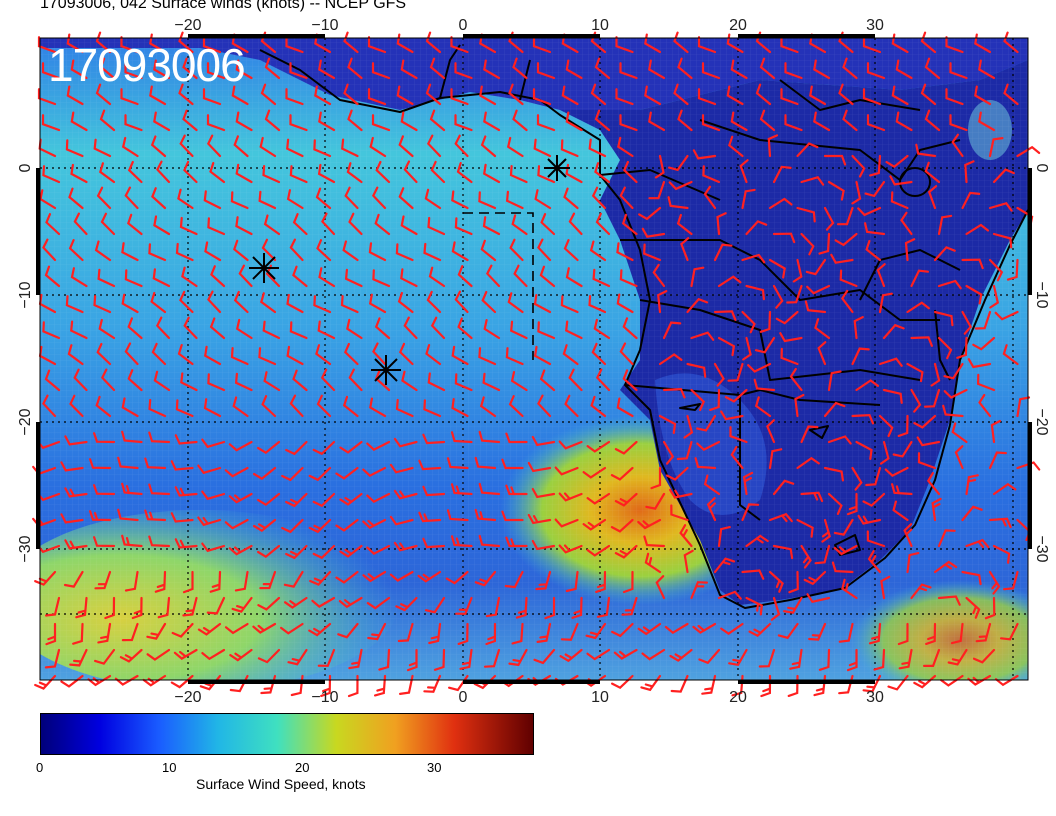 This screenshot has width=1056, height=816. Describe the element at coordinates (463, 25) in the screenshot. I see `lon-label: 0` at that location.